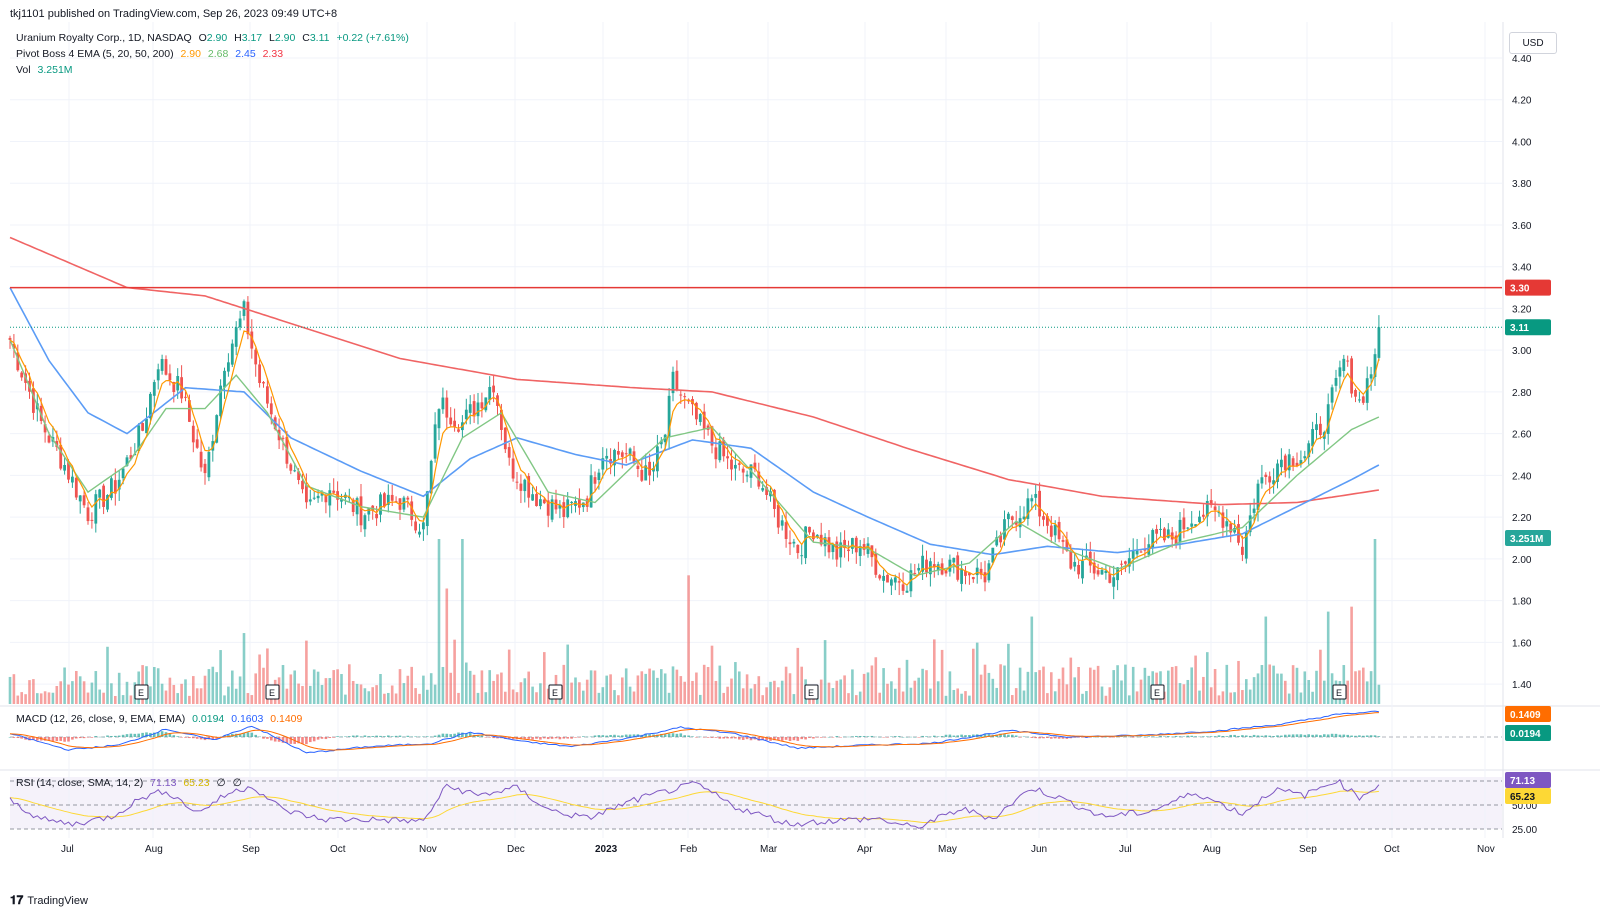 Image resolution: width=1600 pixels, height=912 pixels. What do you see at coordinates (1125, 849) in the screenshot?
I see `time-tick-label: Jul` at bounding box center [1125, 849].